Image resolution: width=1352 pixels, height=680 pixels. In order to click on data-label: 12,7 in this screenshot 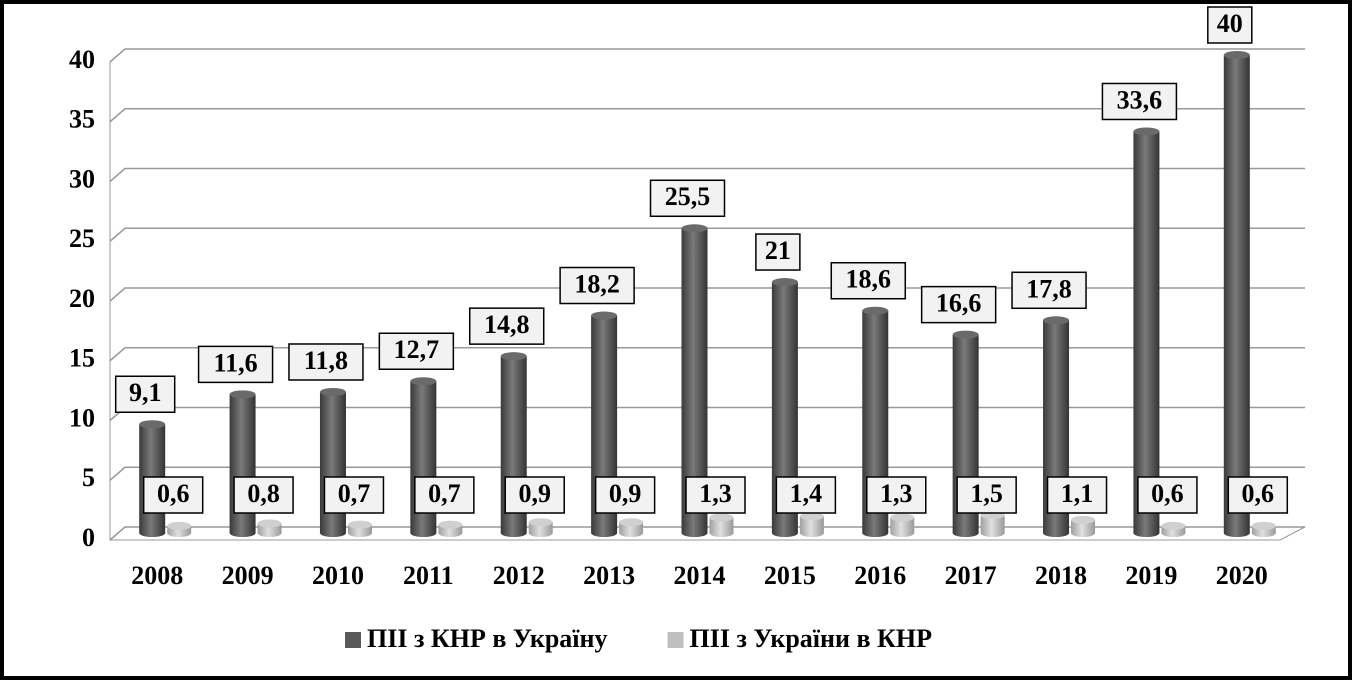, I will do `click(417, 349)`.